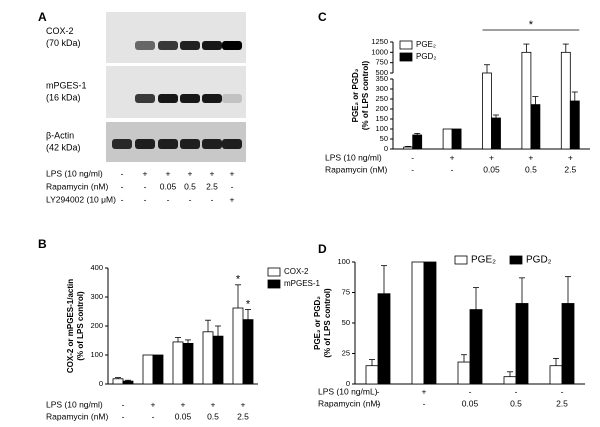 Image resolution: width=600 pixels, height=427 pixels. What do you see at coordinates (381, 118) in the screenshot?
I see `y-tick-label: 150` at bounding box center [381, 118].